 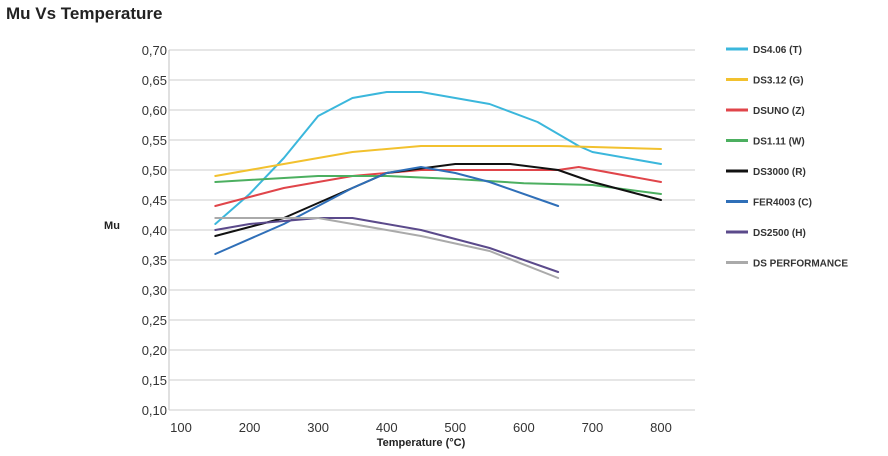 What do you see at coordinates (800, 264) in the screenshot?
I see `legend-label: DS PERFORMANCE` at bounding box center [800, 264].